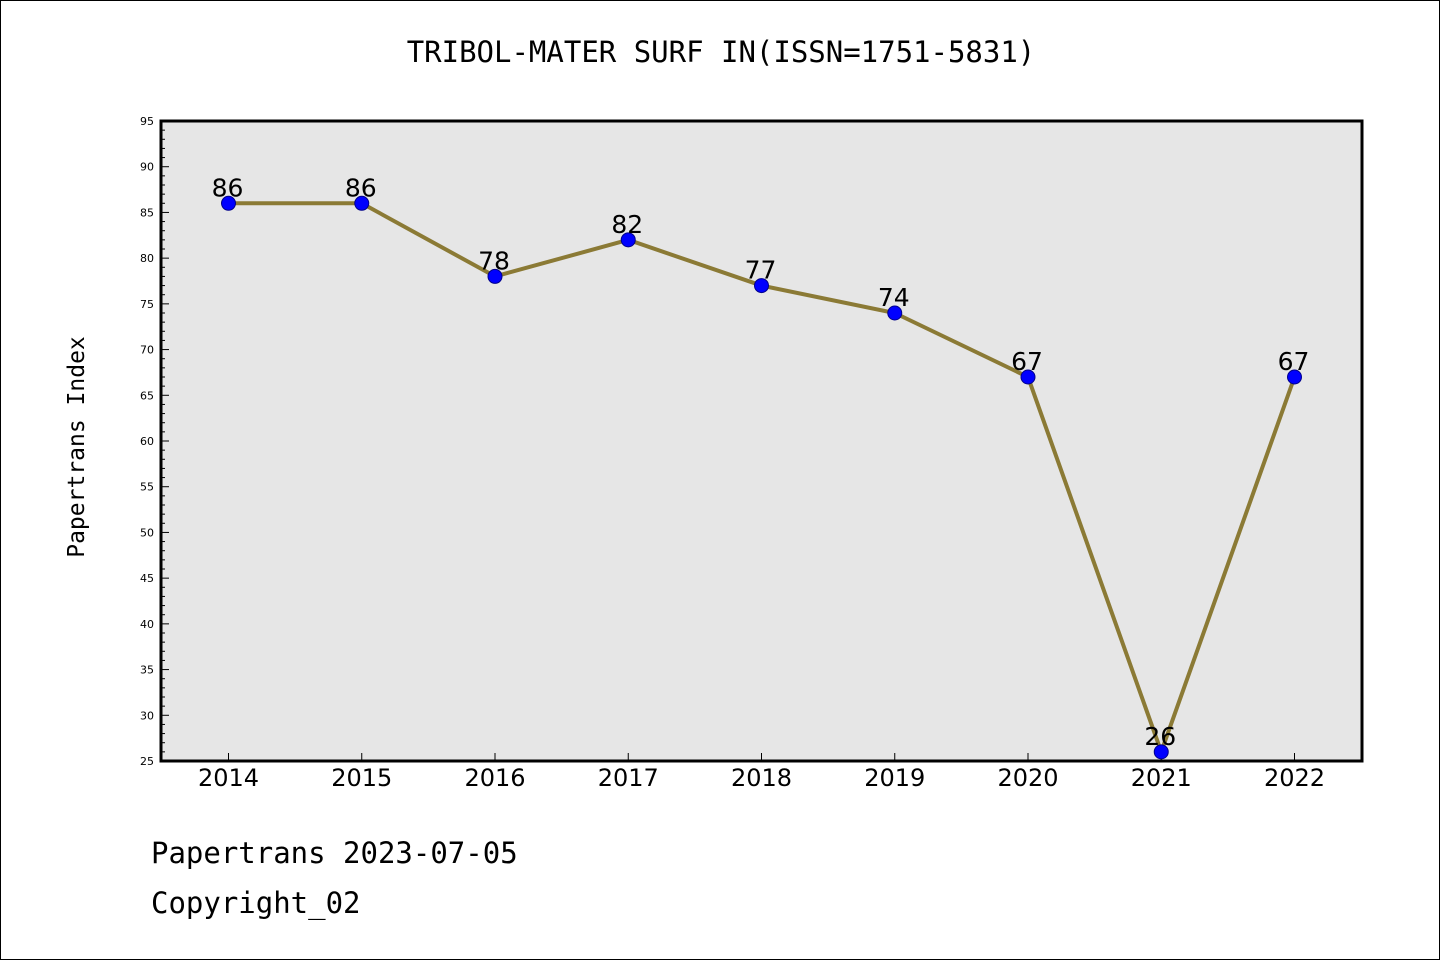  Describe the element at coordinates (147, 670) in the screenshot. I see `y-tick-label: 35` at that location.